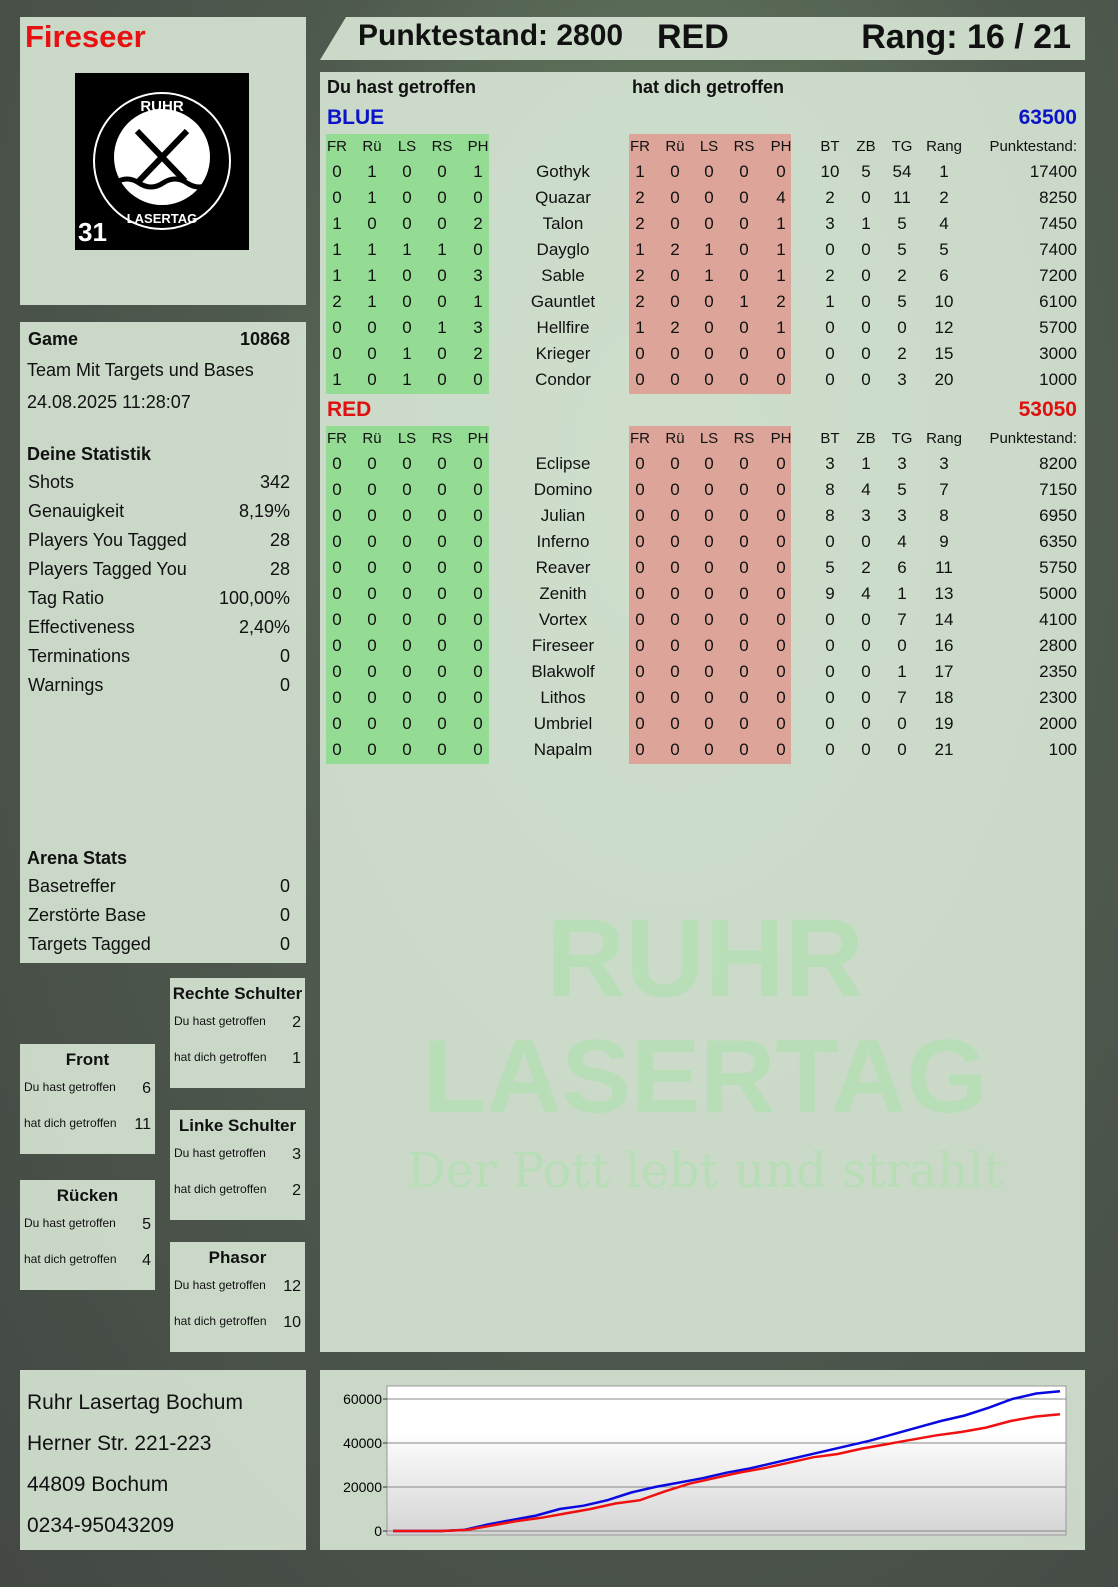 The image size is (1118, 1587). I want to click on score: 2350, so click(1058, 671).